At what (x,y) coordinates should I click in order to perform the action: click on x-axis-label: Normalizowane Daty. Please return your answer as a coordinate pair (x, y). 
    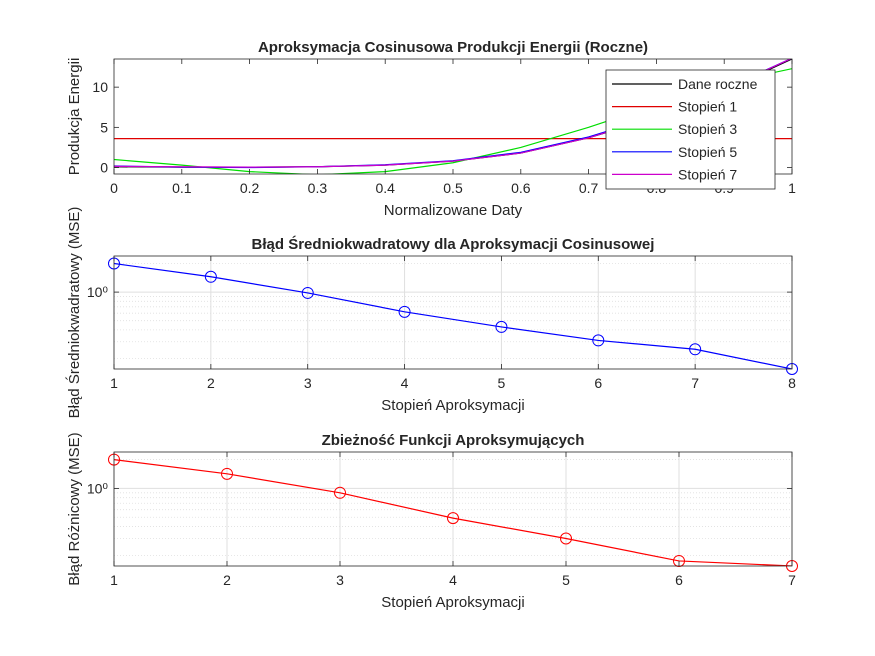
    Looking at the image, I should click on (453, 210).